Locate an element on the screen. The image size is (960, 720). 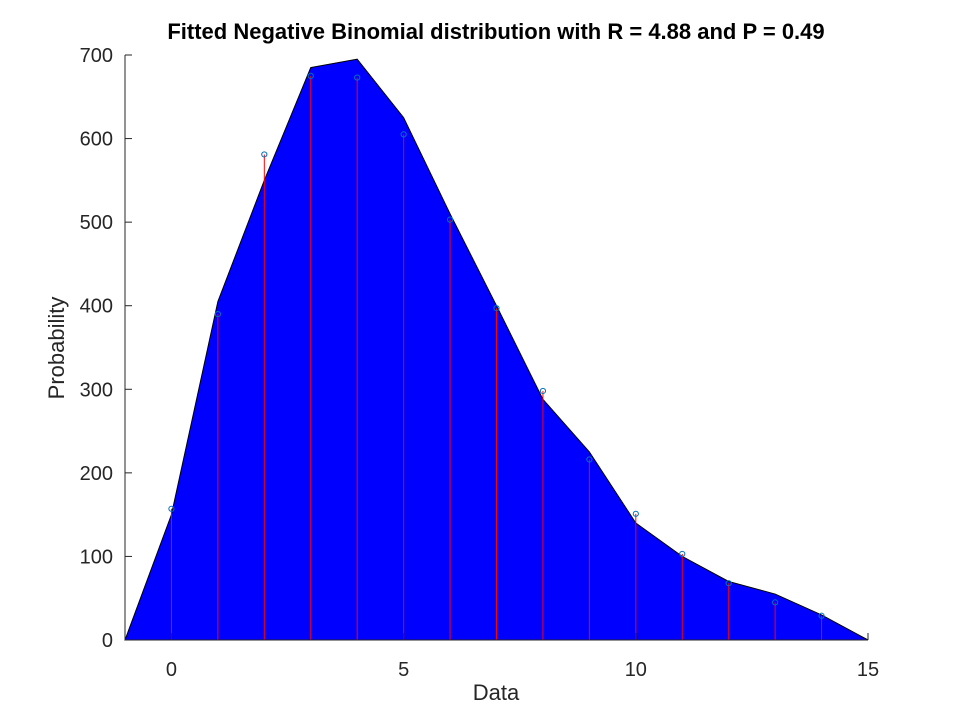
x-tick-label: 15 is located at coordinates (868, 670).